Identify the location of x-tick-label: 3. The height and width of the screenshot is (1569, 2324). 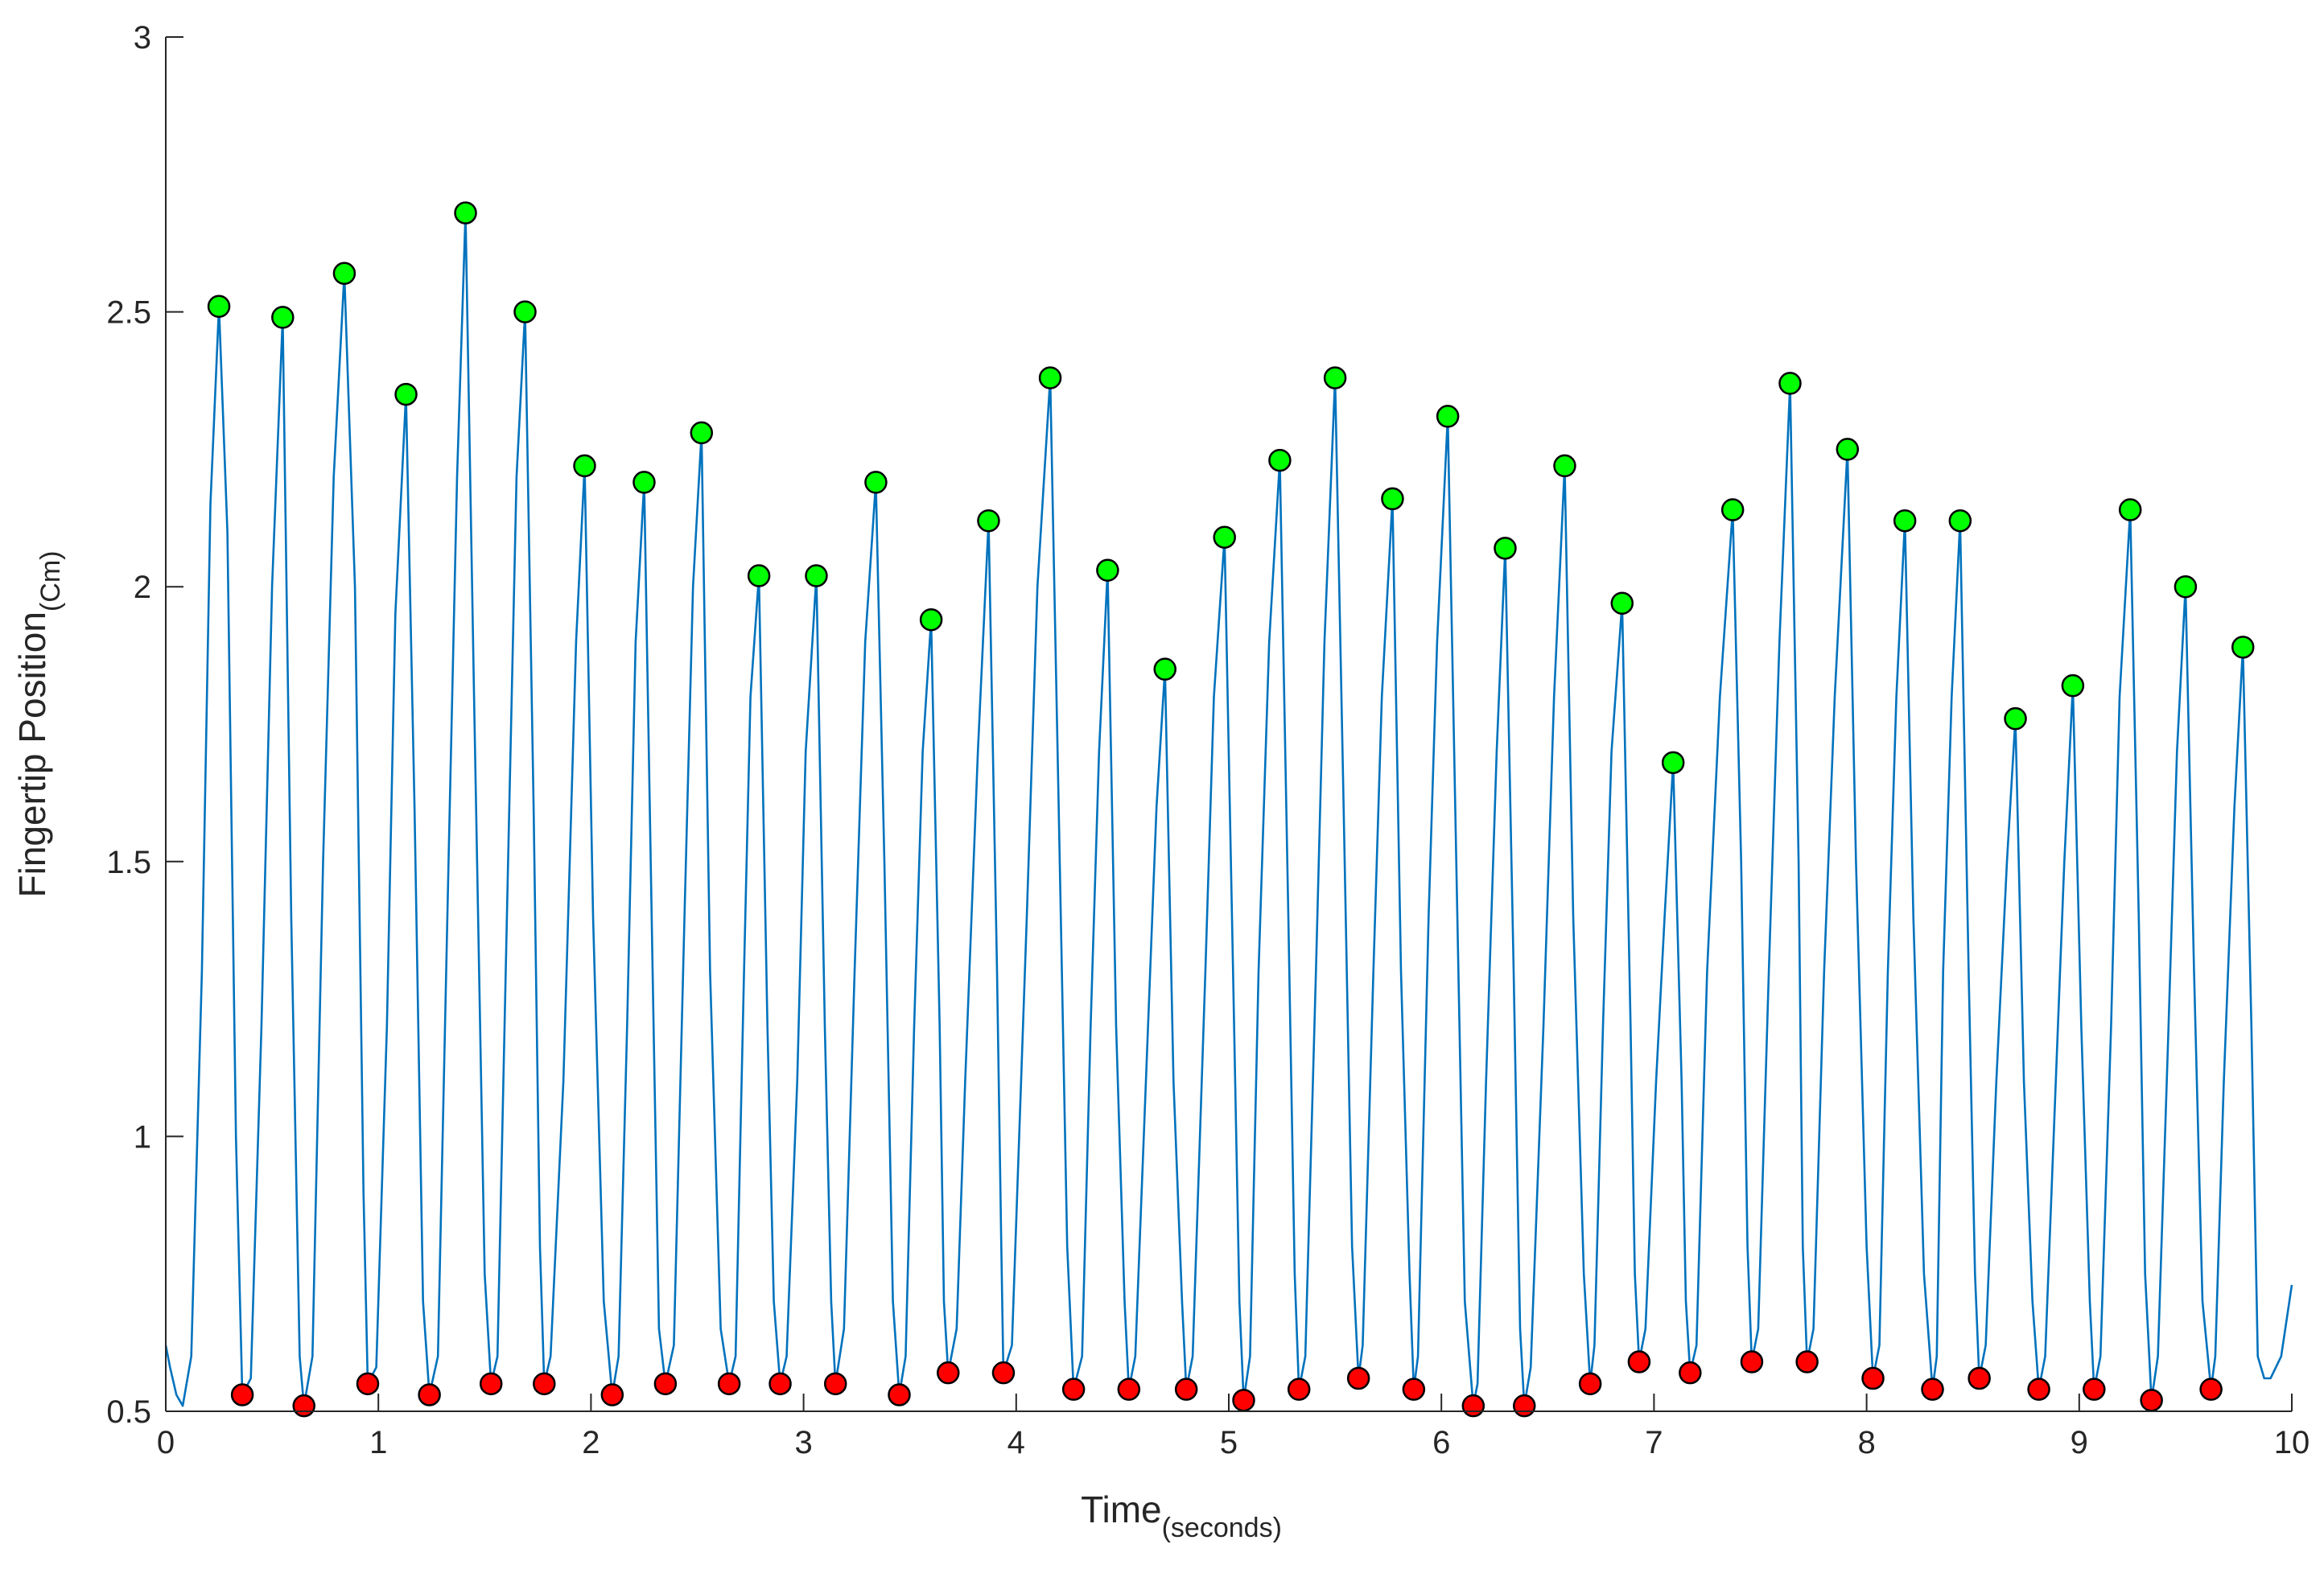
(803, 1442).